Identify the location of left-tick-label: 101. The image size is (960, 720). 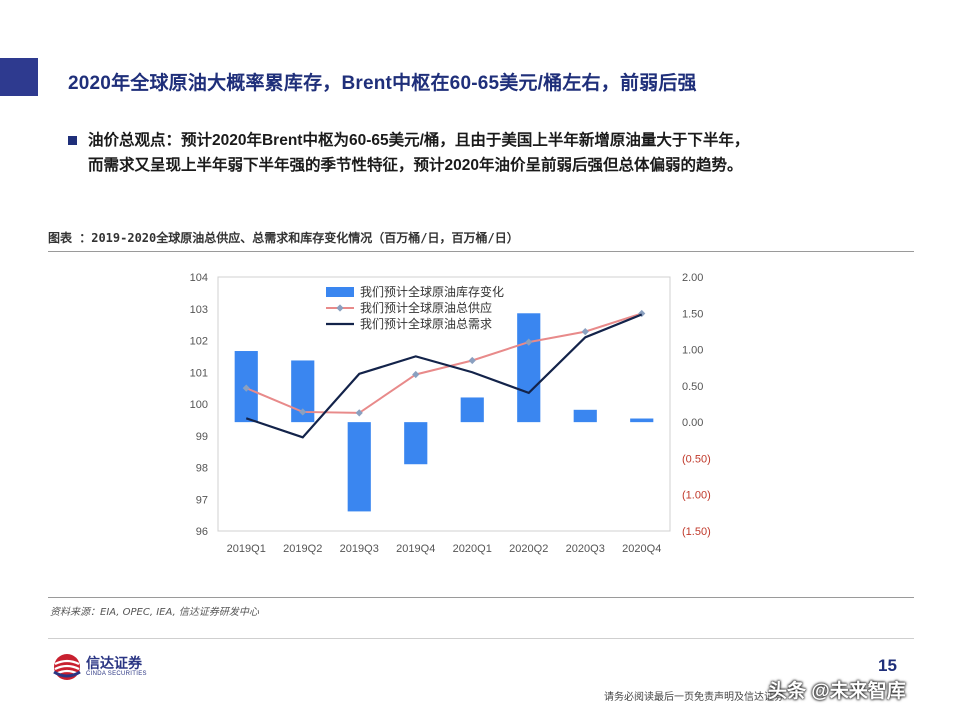
(199, 373).